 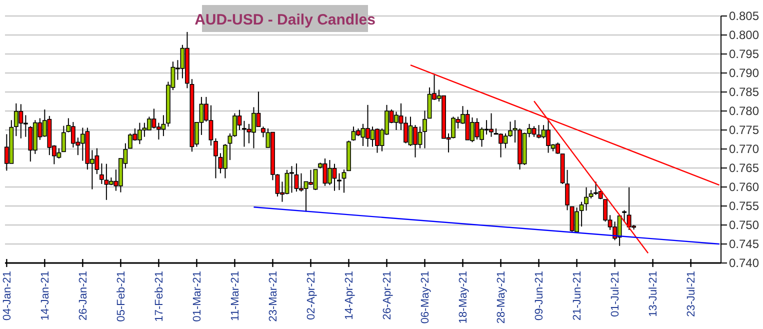 What do you see at coordinates (350, 295) in the screenshot?
I see `x-tick-label: 14-Apr-21` at bounding box center [350, 295].